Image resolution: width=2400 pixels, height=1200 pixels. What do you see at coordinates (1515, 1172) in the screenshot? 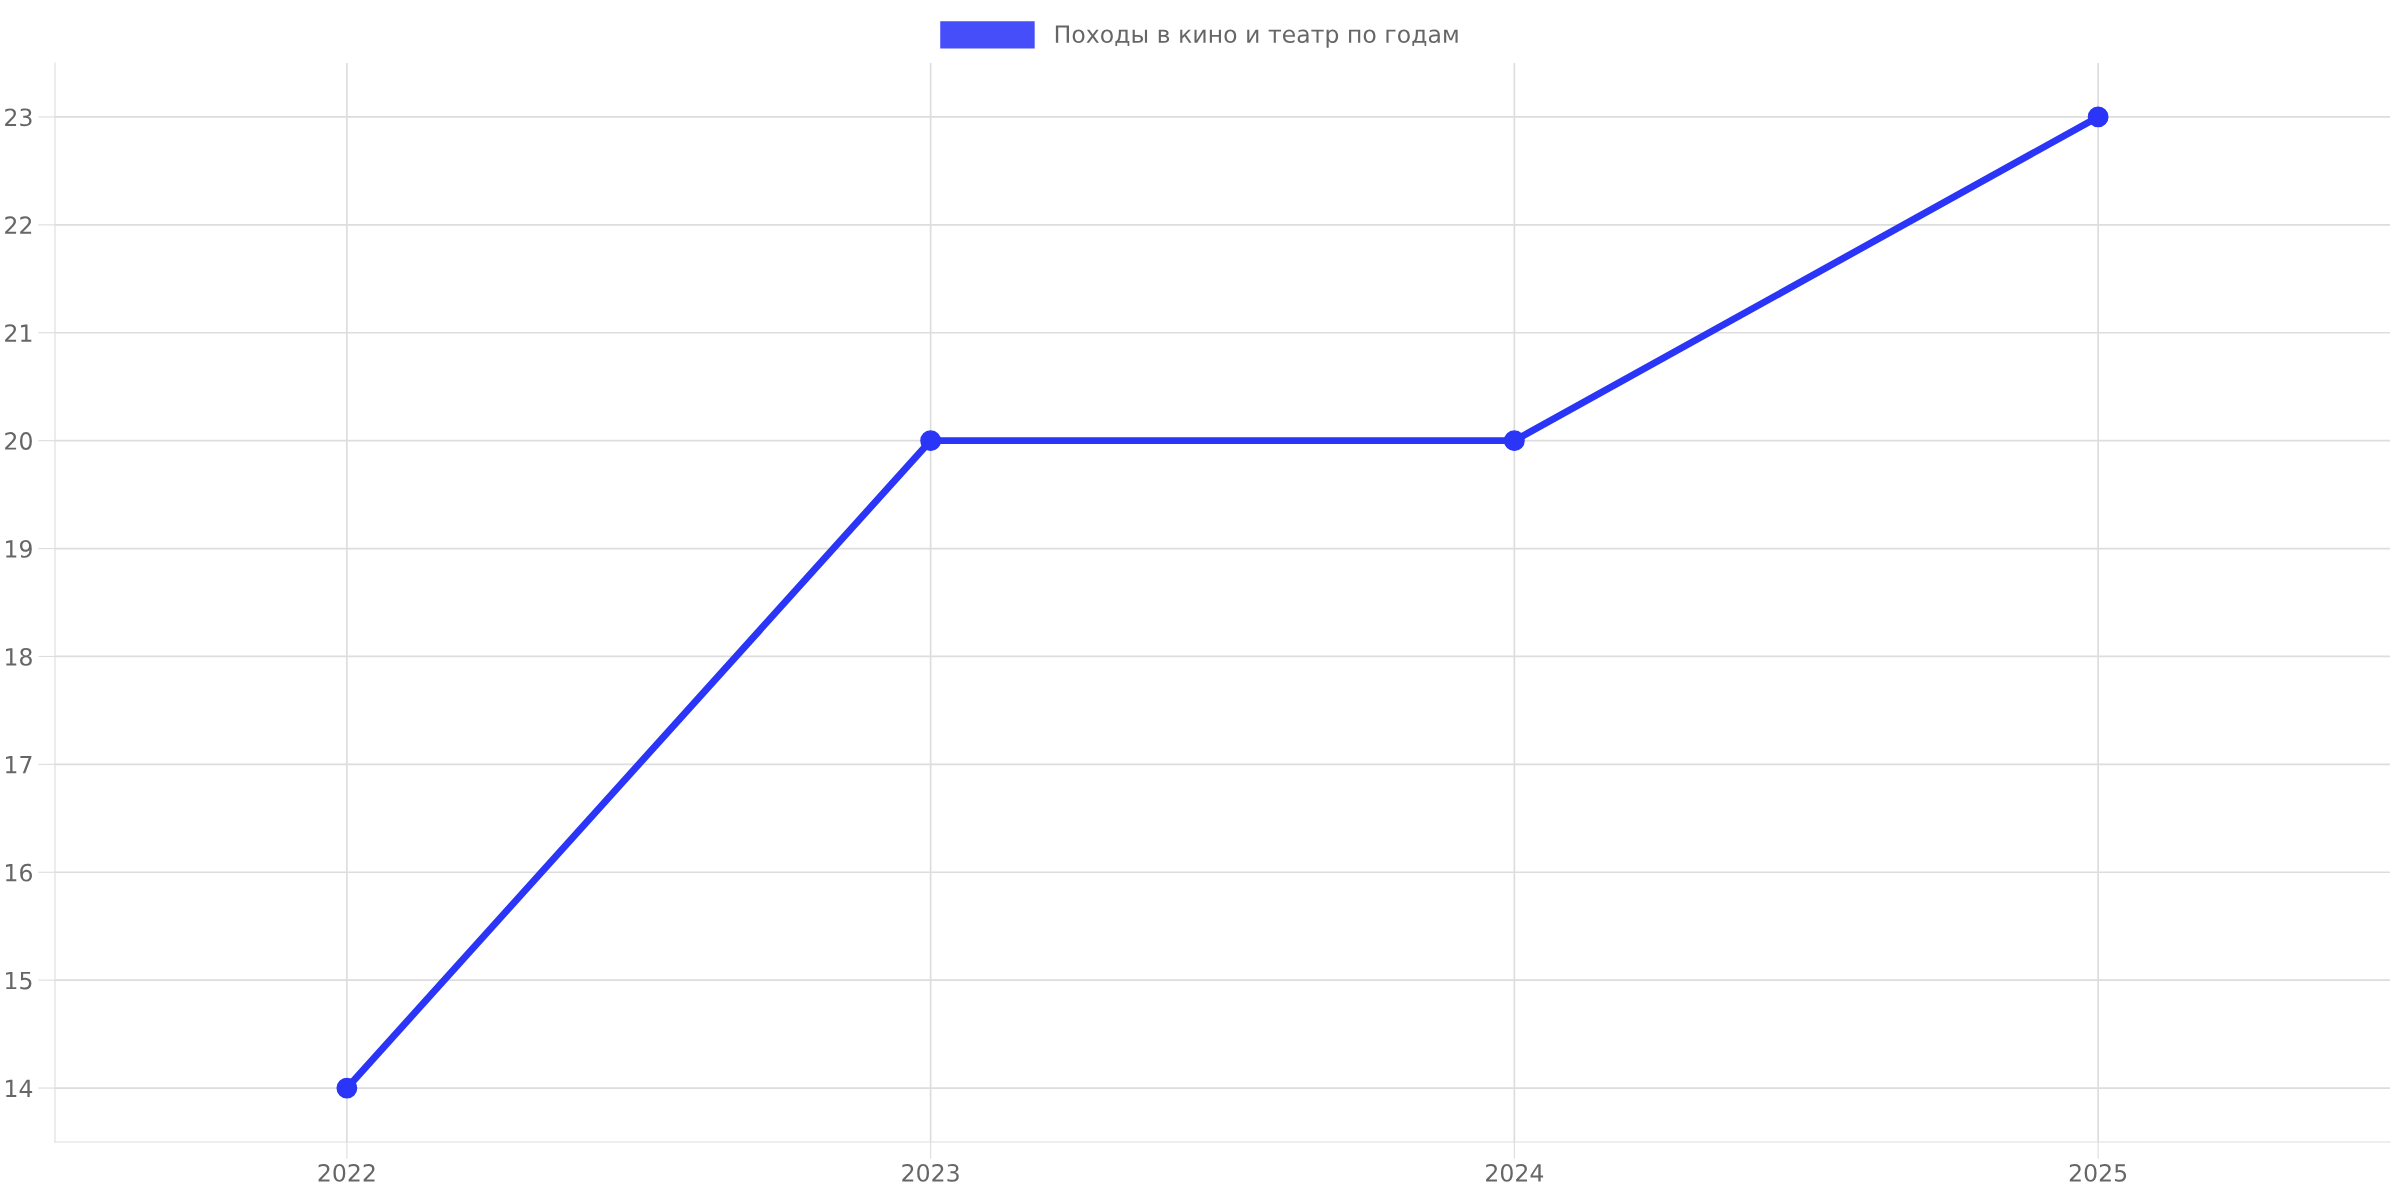
I see `x-tick-label: 2024` at bounding box center [1515, 1172].